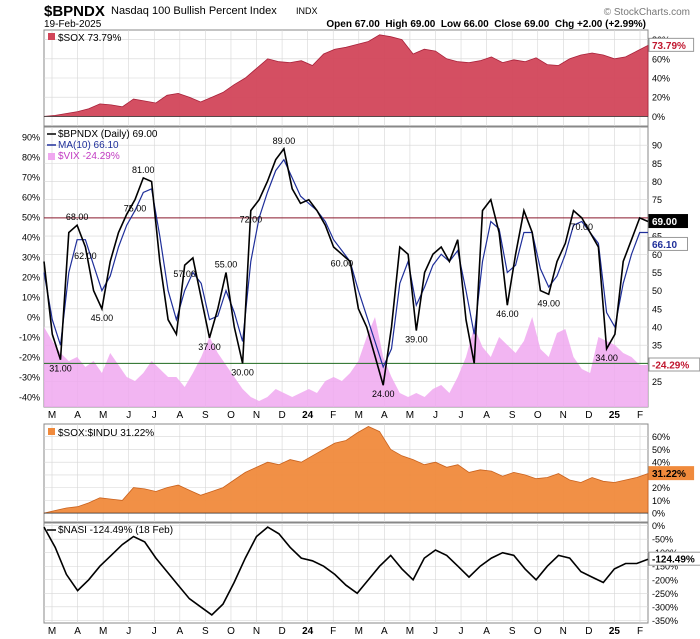  Describe the element at coordinates (658, 514) in the screenshot. I see `ratio-y-tick: 0%` at that location.